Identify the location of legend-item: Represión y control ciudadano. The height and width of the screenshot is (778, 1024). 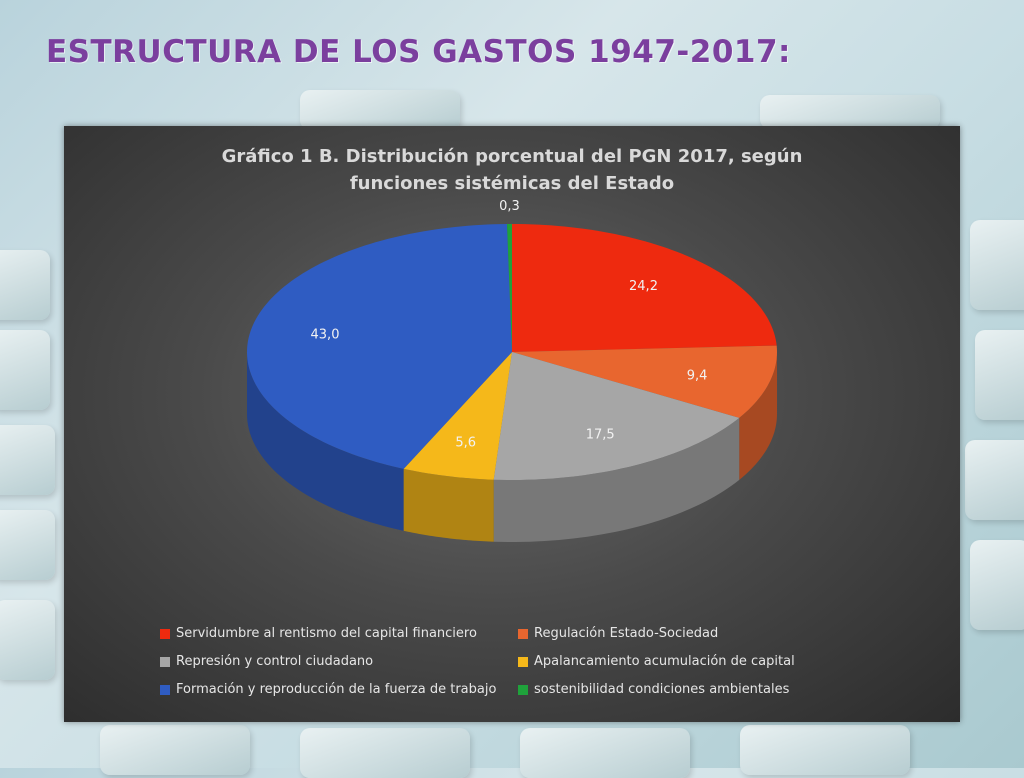
(339, 661).